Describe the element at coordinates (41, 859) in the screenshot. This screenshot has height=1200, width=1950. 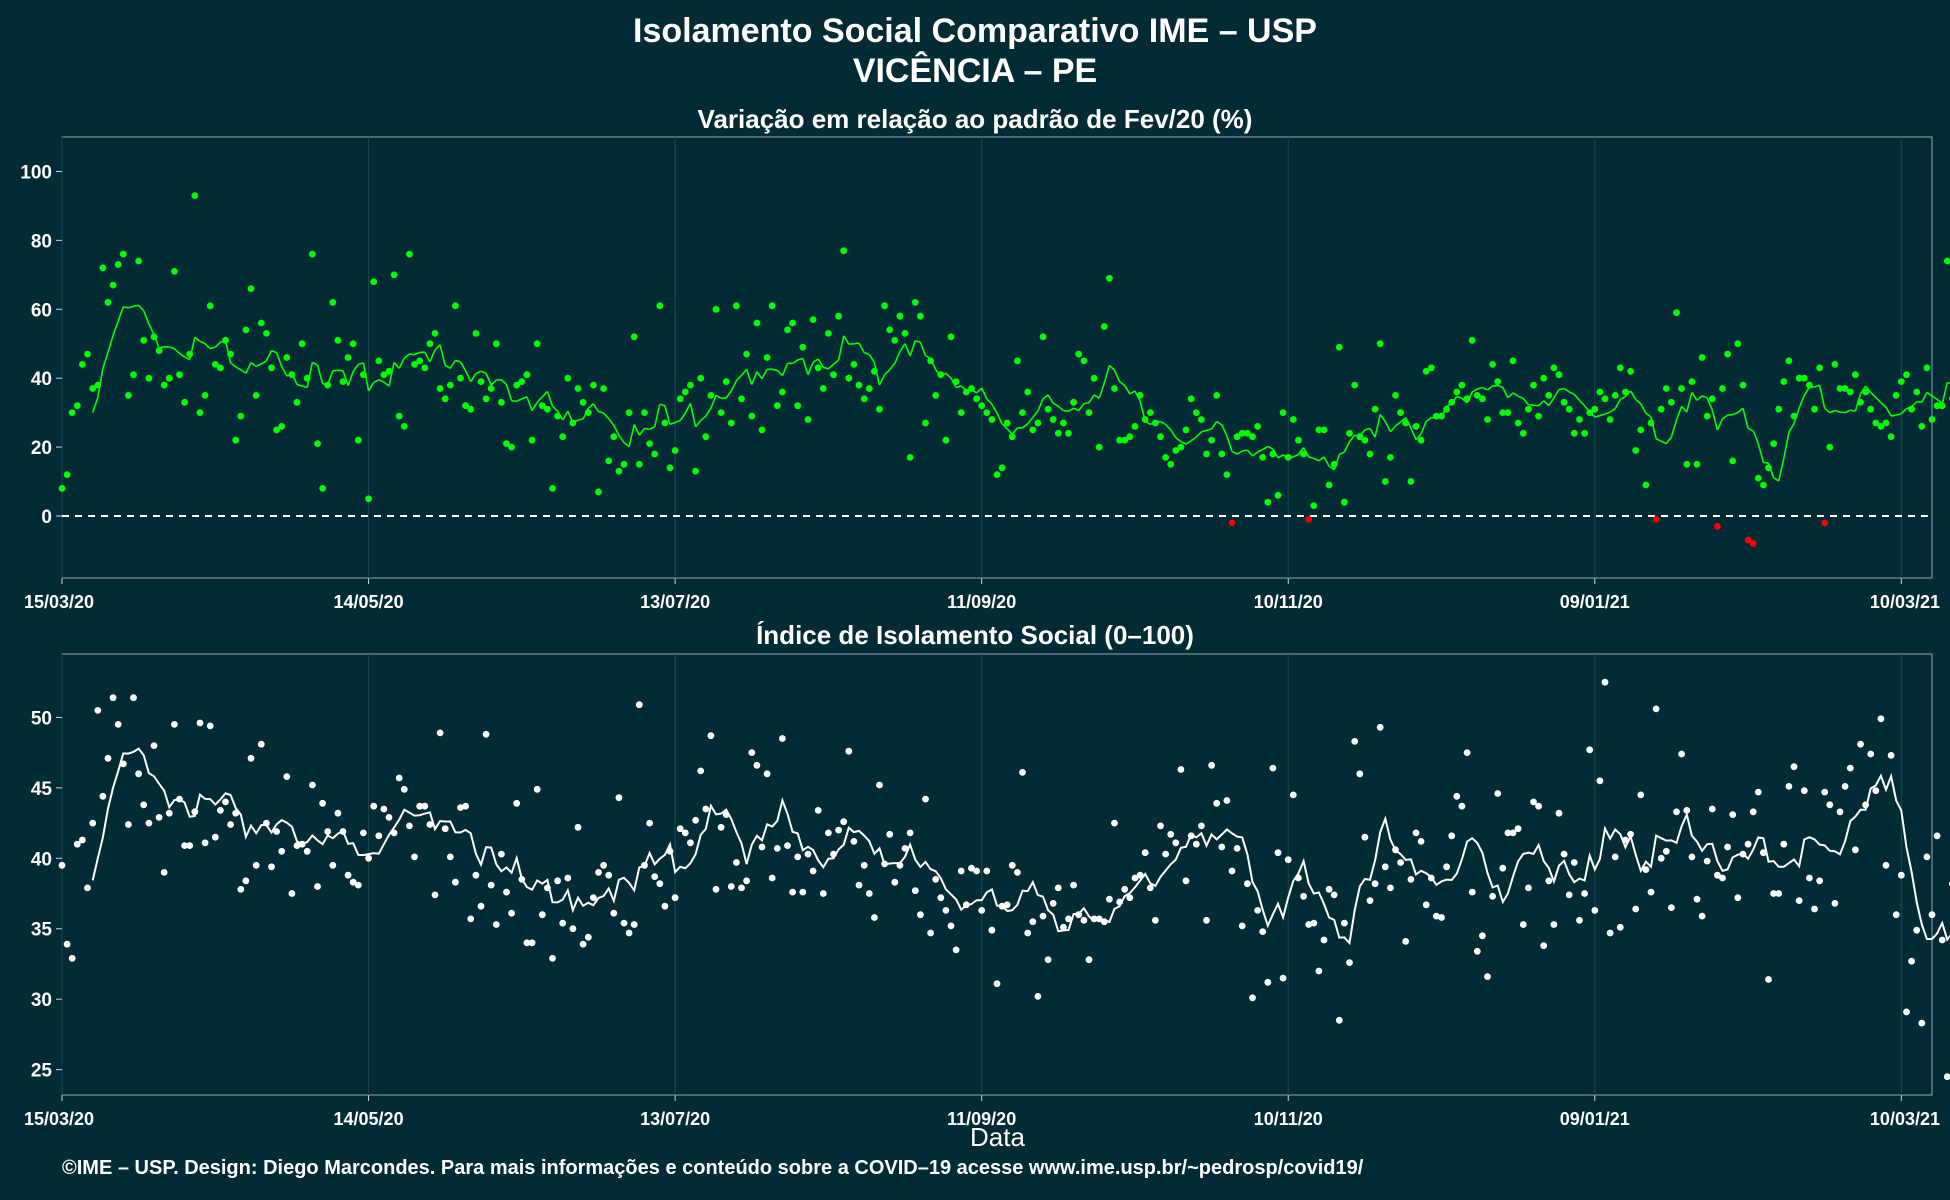
I see `y-tick-label: 40` at that location.